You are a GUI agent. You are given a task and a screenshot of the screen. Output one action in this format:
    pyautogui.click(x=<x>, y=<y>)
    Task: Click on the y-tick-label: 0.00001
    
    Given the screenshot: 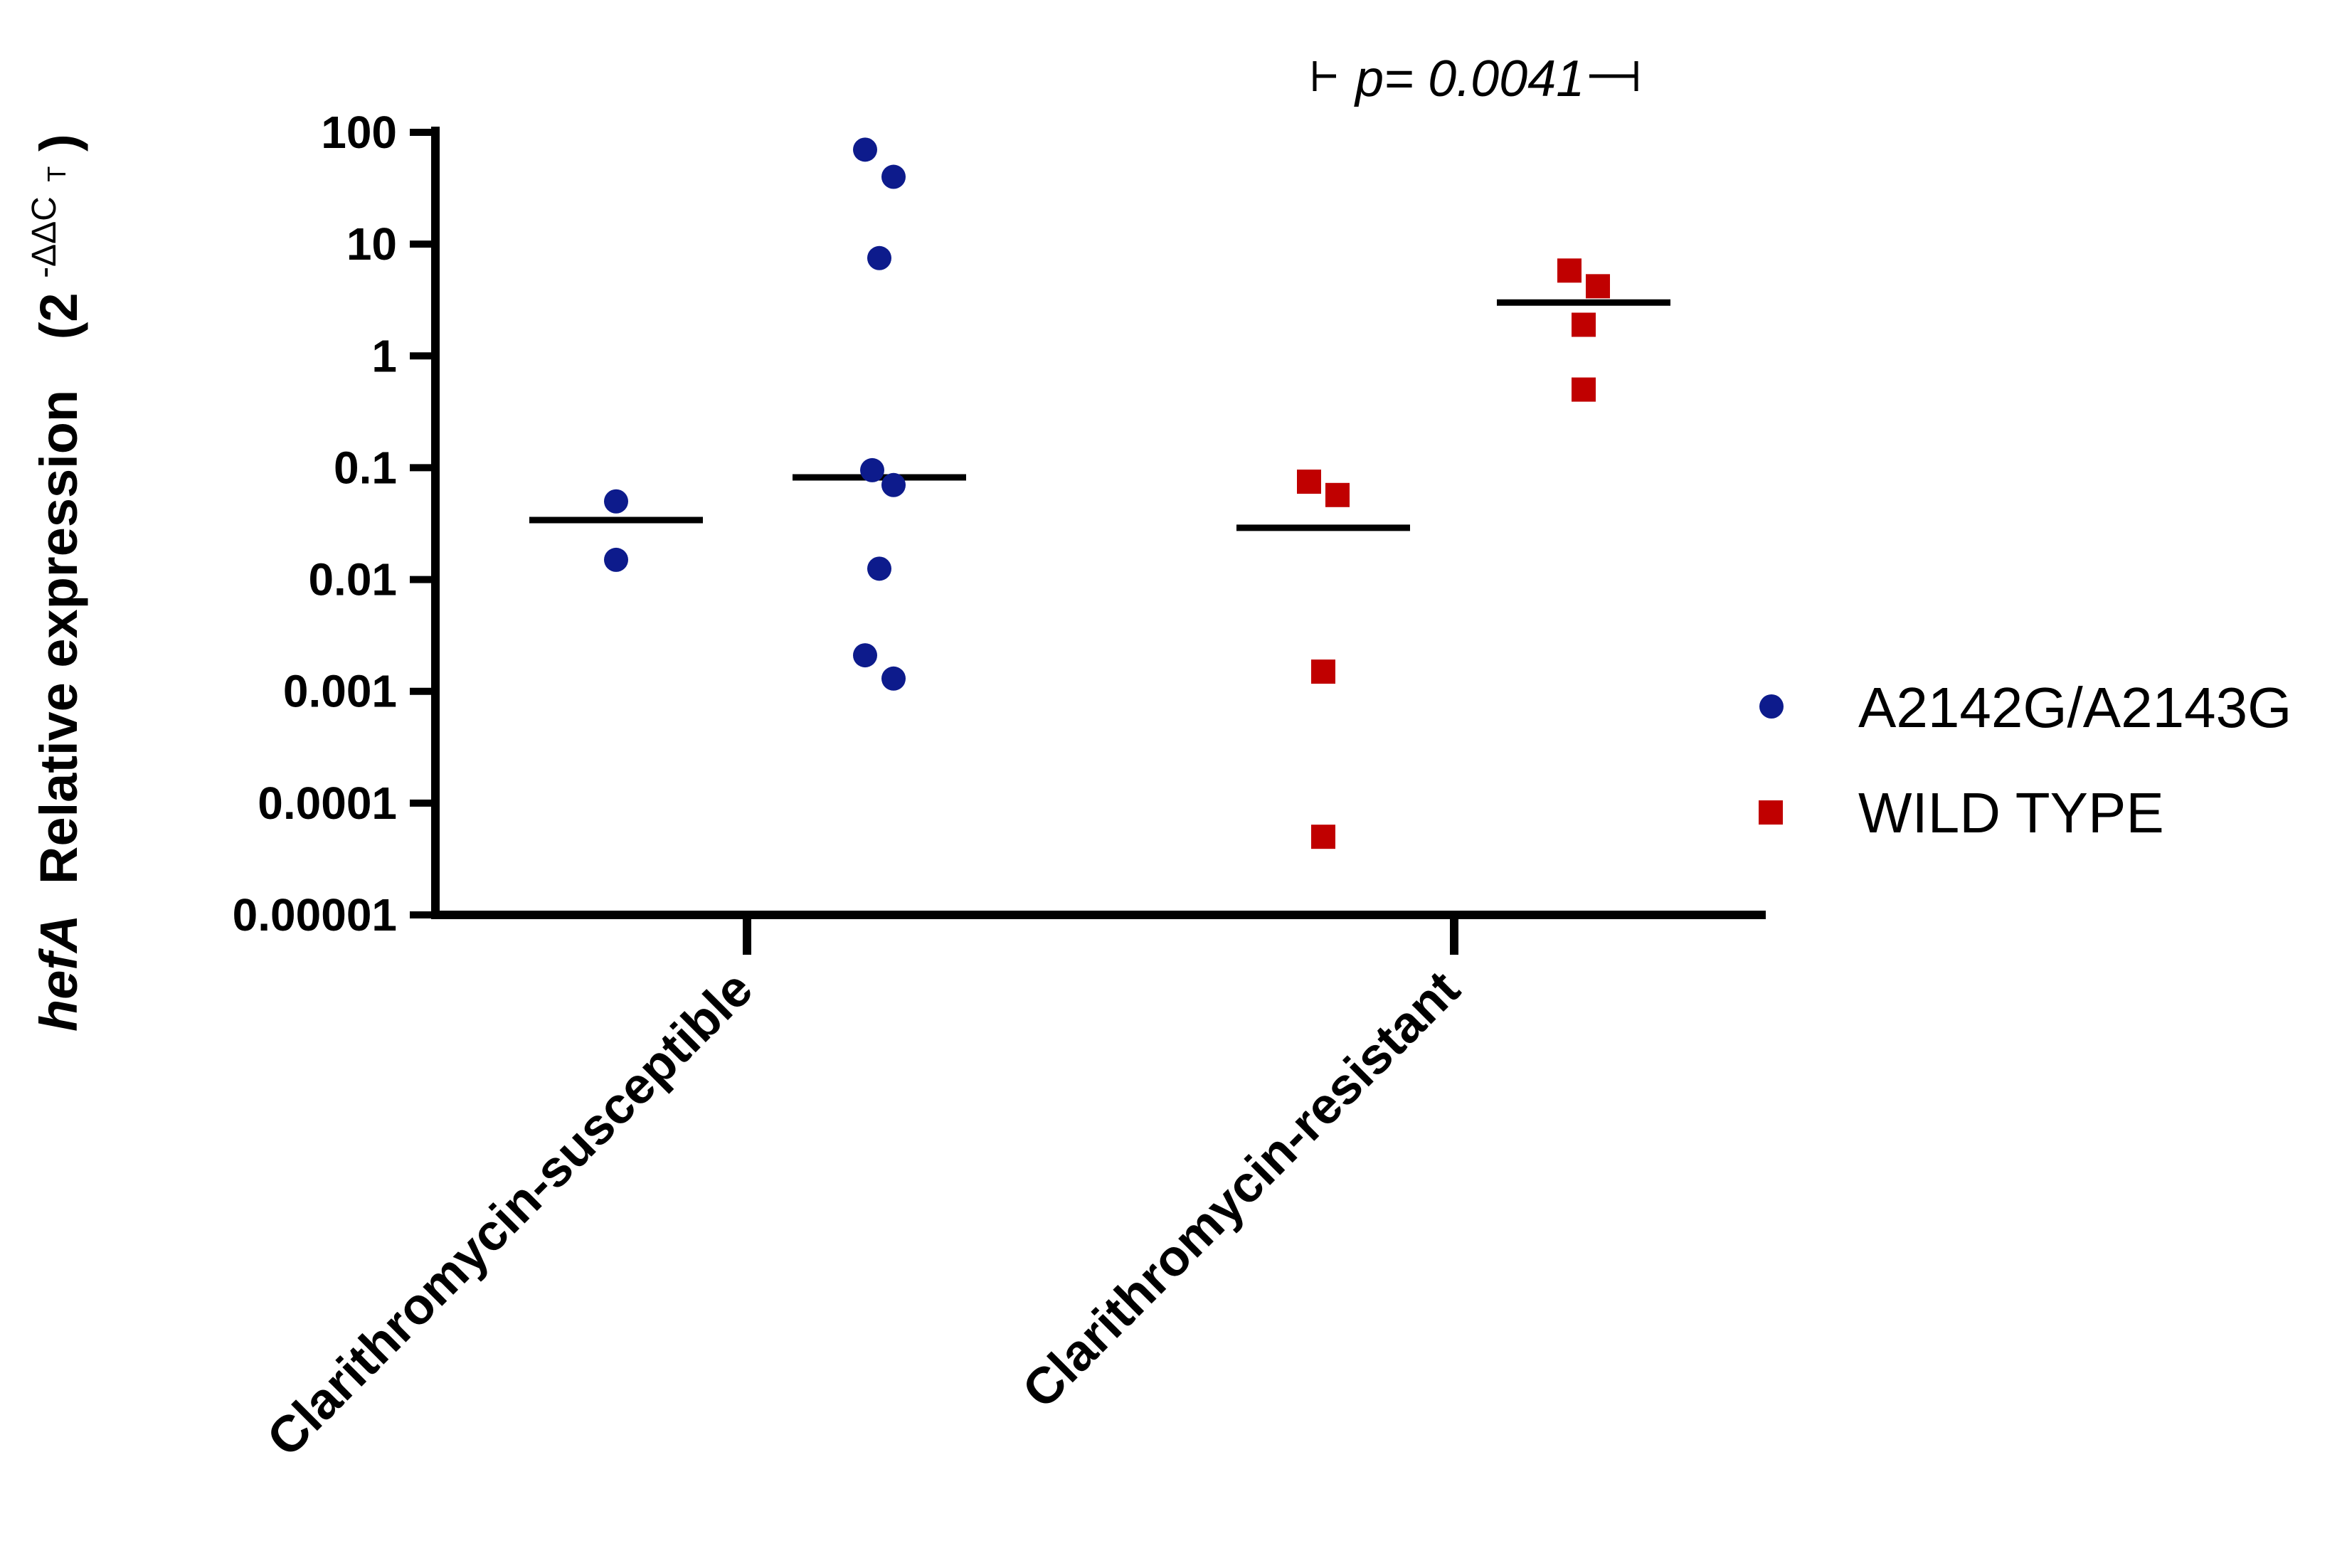 What is the action you would take?
    pyautogui.click(x=315, y=915)
    